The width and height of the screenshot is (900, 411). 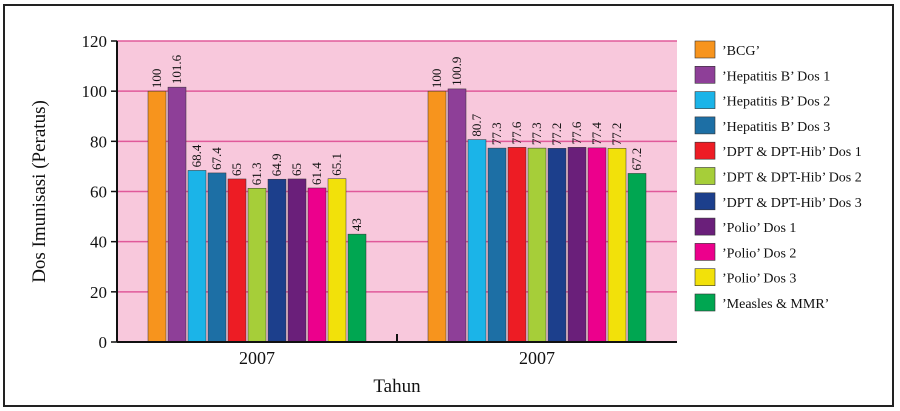 What do you see at coordinates (316, 173) in the screenshot?
I see `data-label: 61.4` at bounding box center [316, 173].